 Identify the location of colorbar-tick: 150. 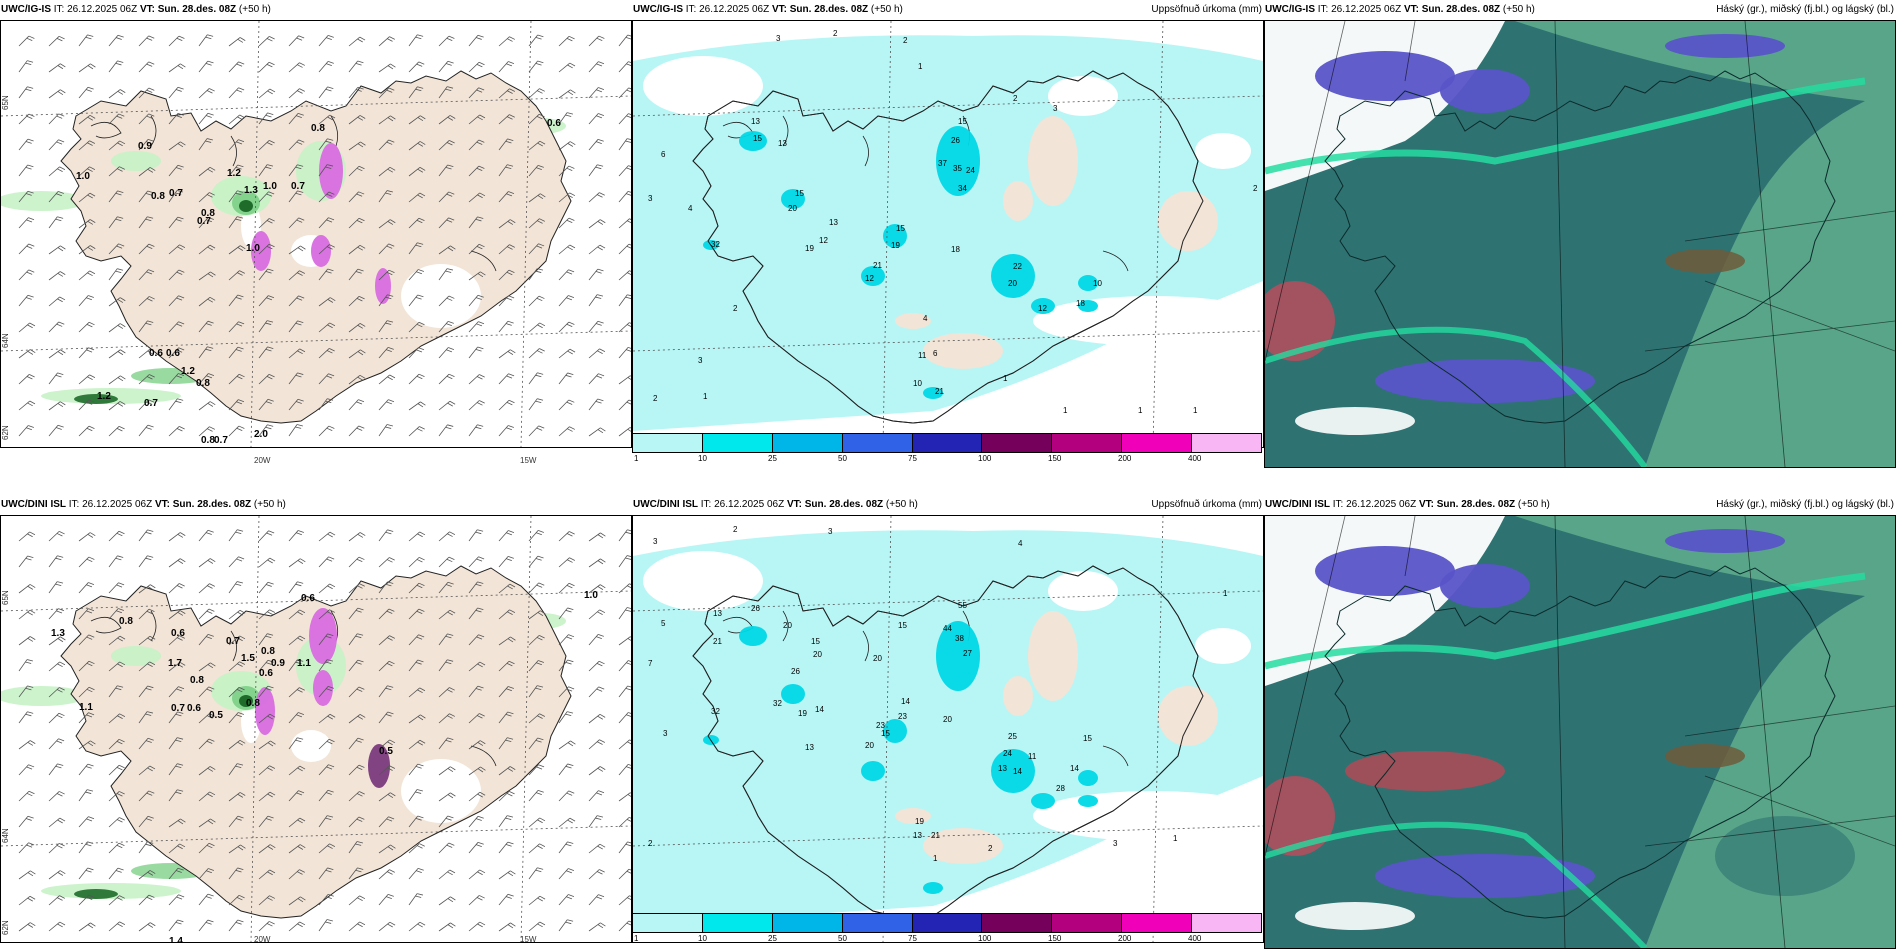
(1055, 938).